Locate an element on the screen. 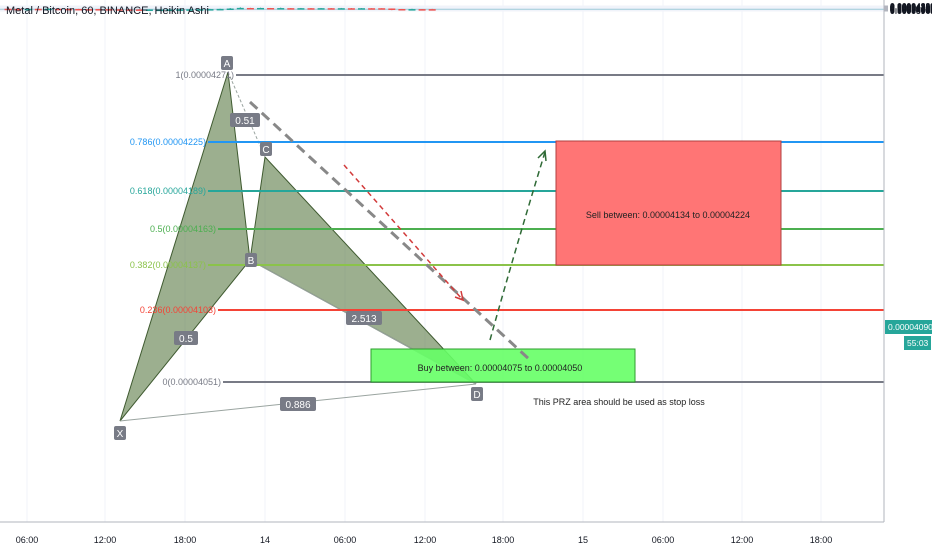  price-tick-label: 0.00003980 is located at coordinates (911, 11).